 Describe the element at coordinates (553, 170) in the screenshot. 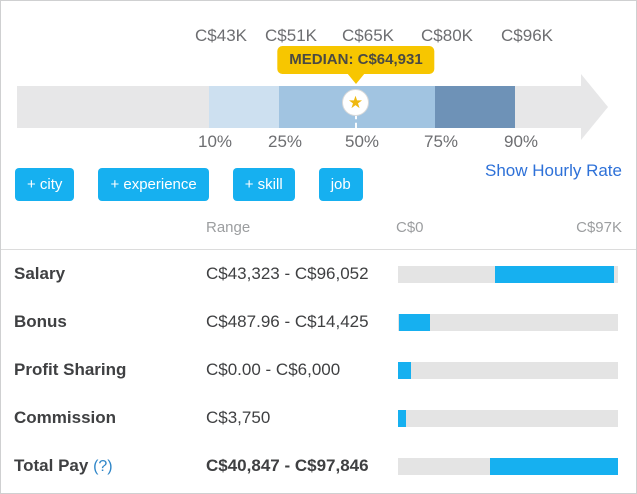

I see `show-hourly-rate-link: Show Hourly Rate` at that location.